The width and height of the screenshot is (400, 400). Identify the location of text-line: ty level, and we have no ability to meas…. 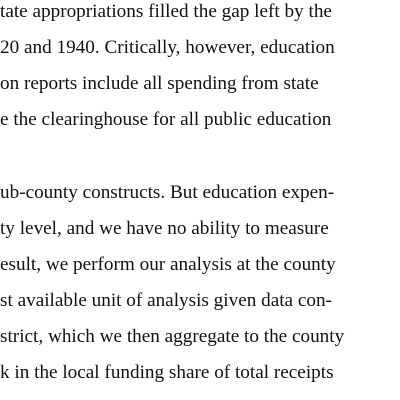
(164, 228).